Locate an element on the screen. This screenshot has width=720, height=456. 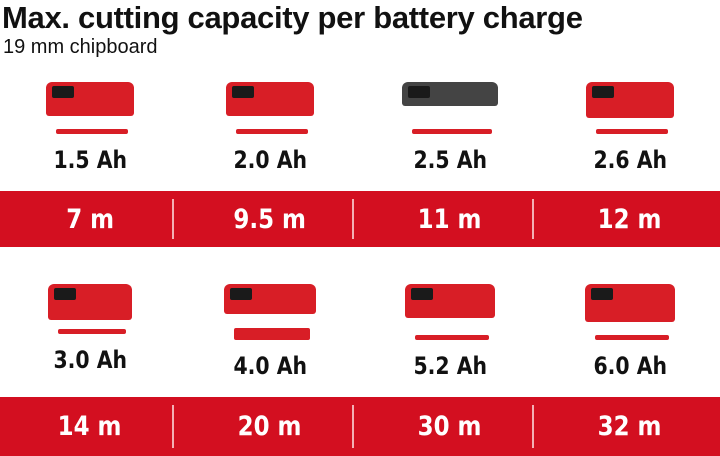
result-band-2: 14 m 20 m 30 m 32 m is located at coordinates (360, 426).